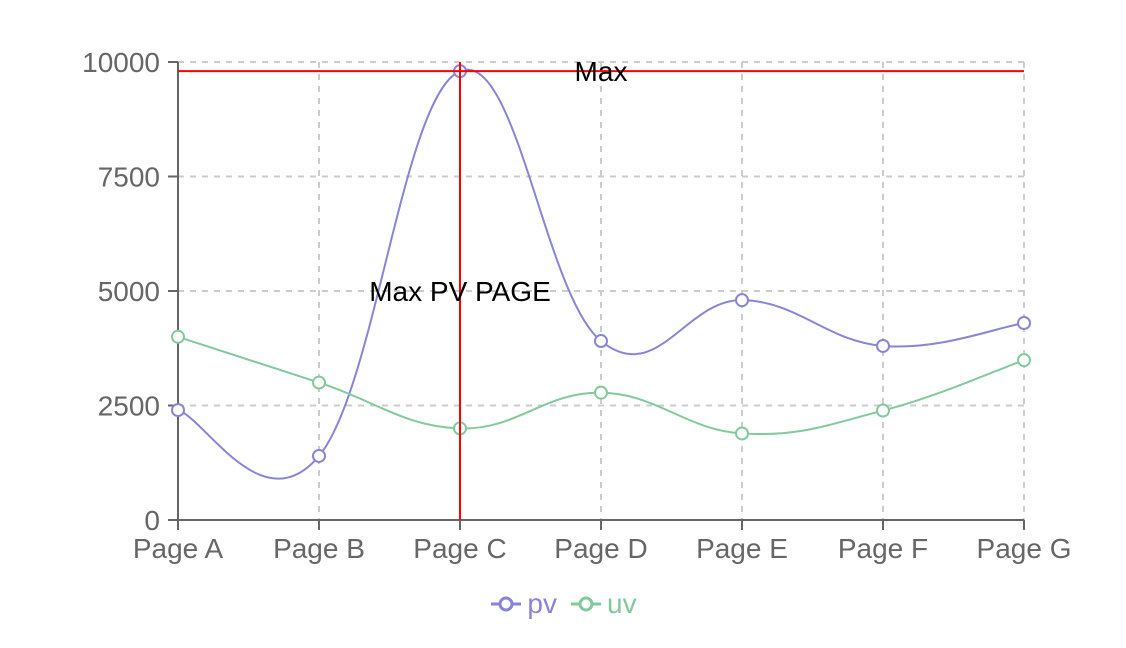 This screenshot has height=648, width=1126. Describe the element at coordinates (1024, 548) in the screenshot. I see `x-tick-label: Page G` at that location.